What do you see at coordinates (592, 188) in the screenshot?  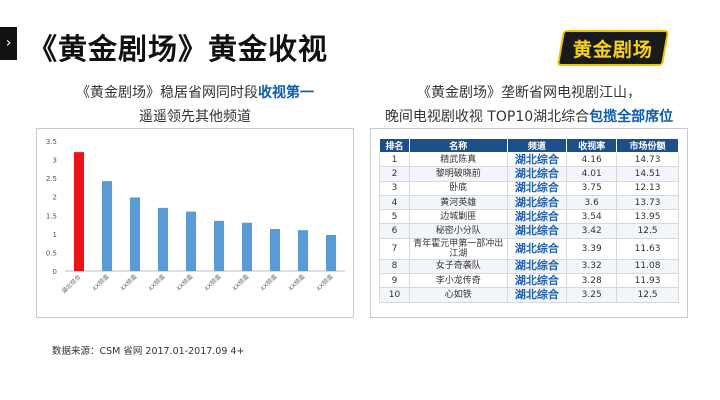 I see `rating-cell: 3.75` at bounding box center [592, 188].